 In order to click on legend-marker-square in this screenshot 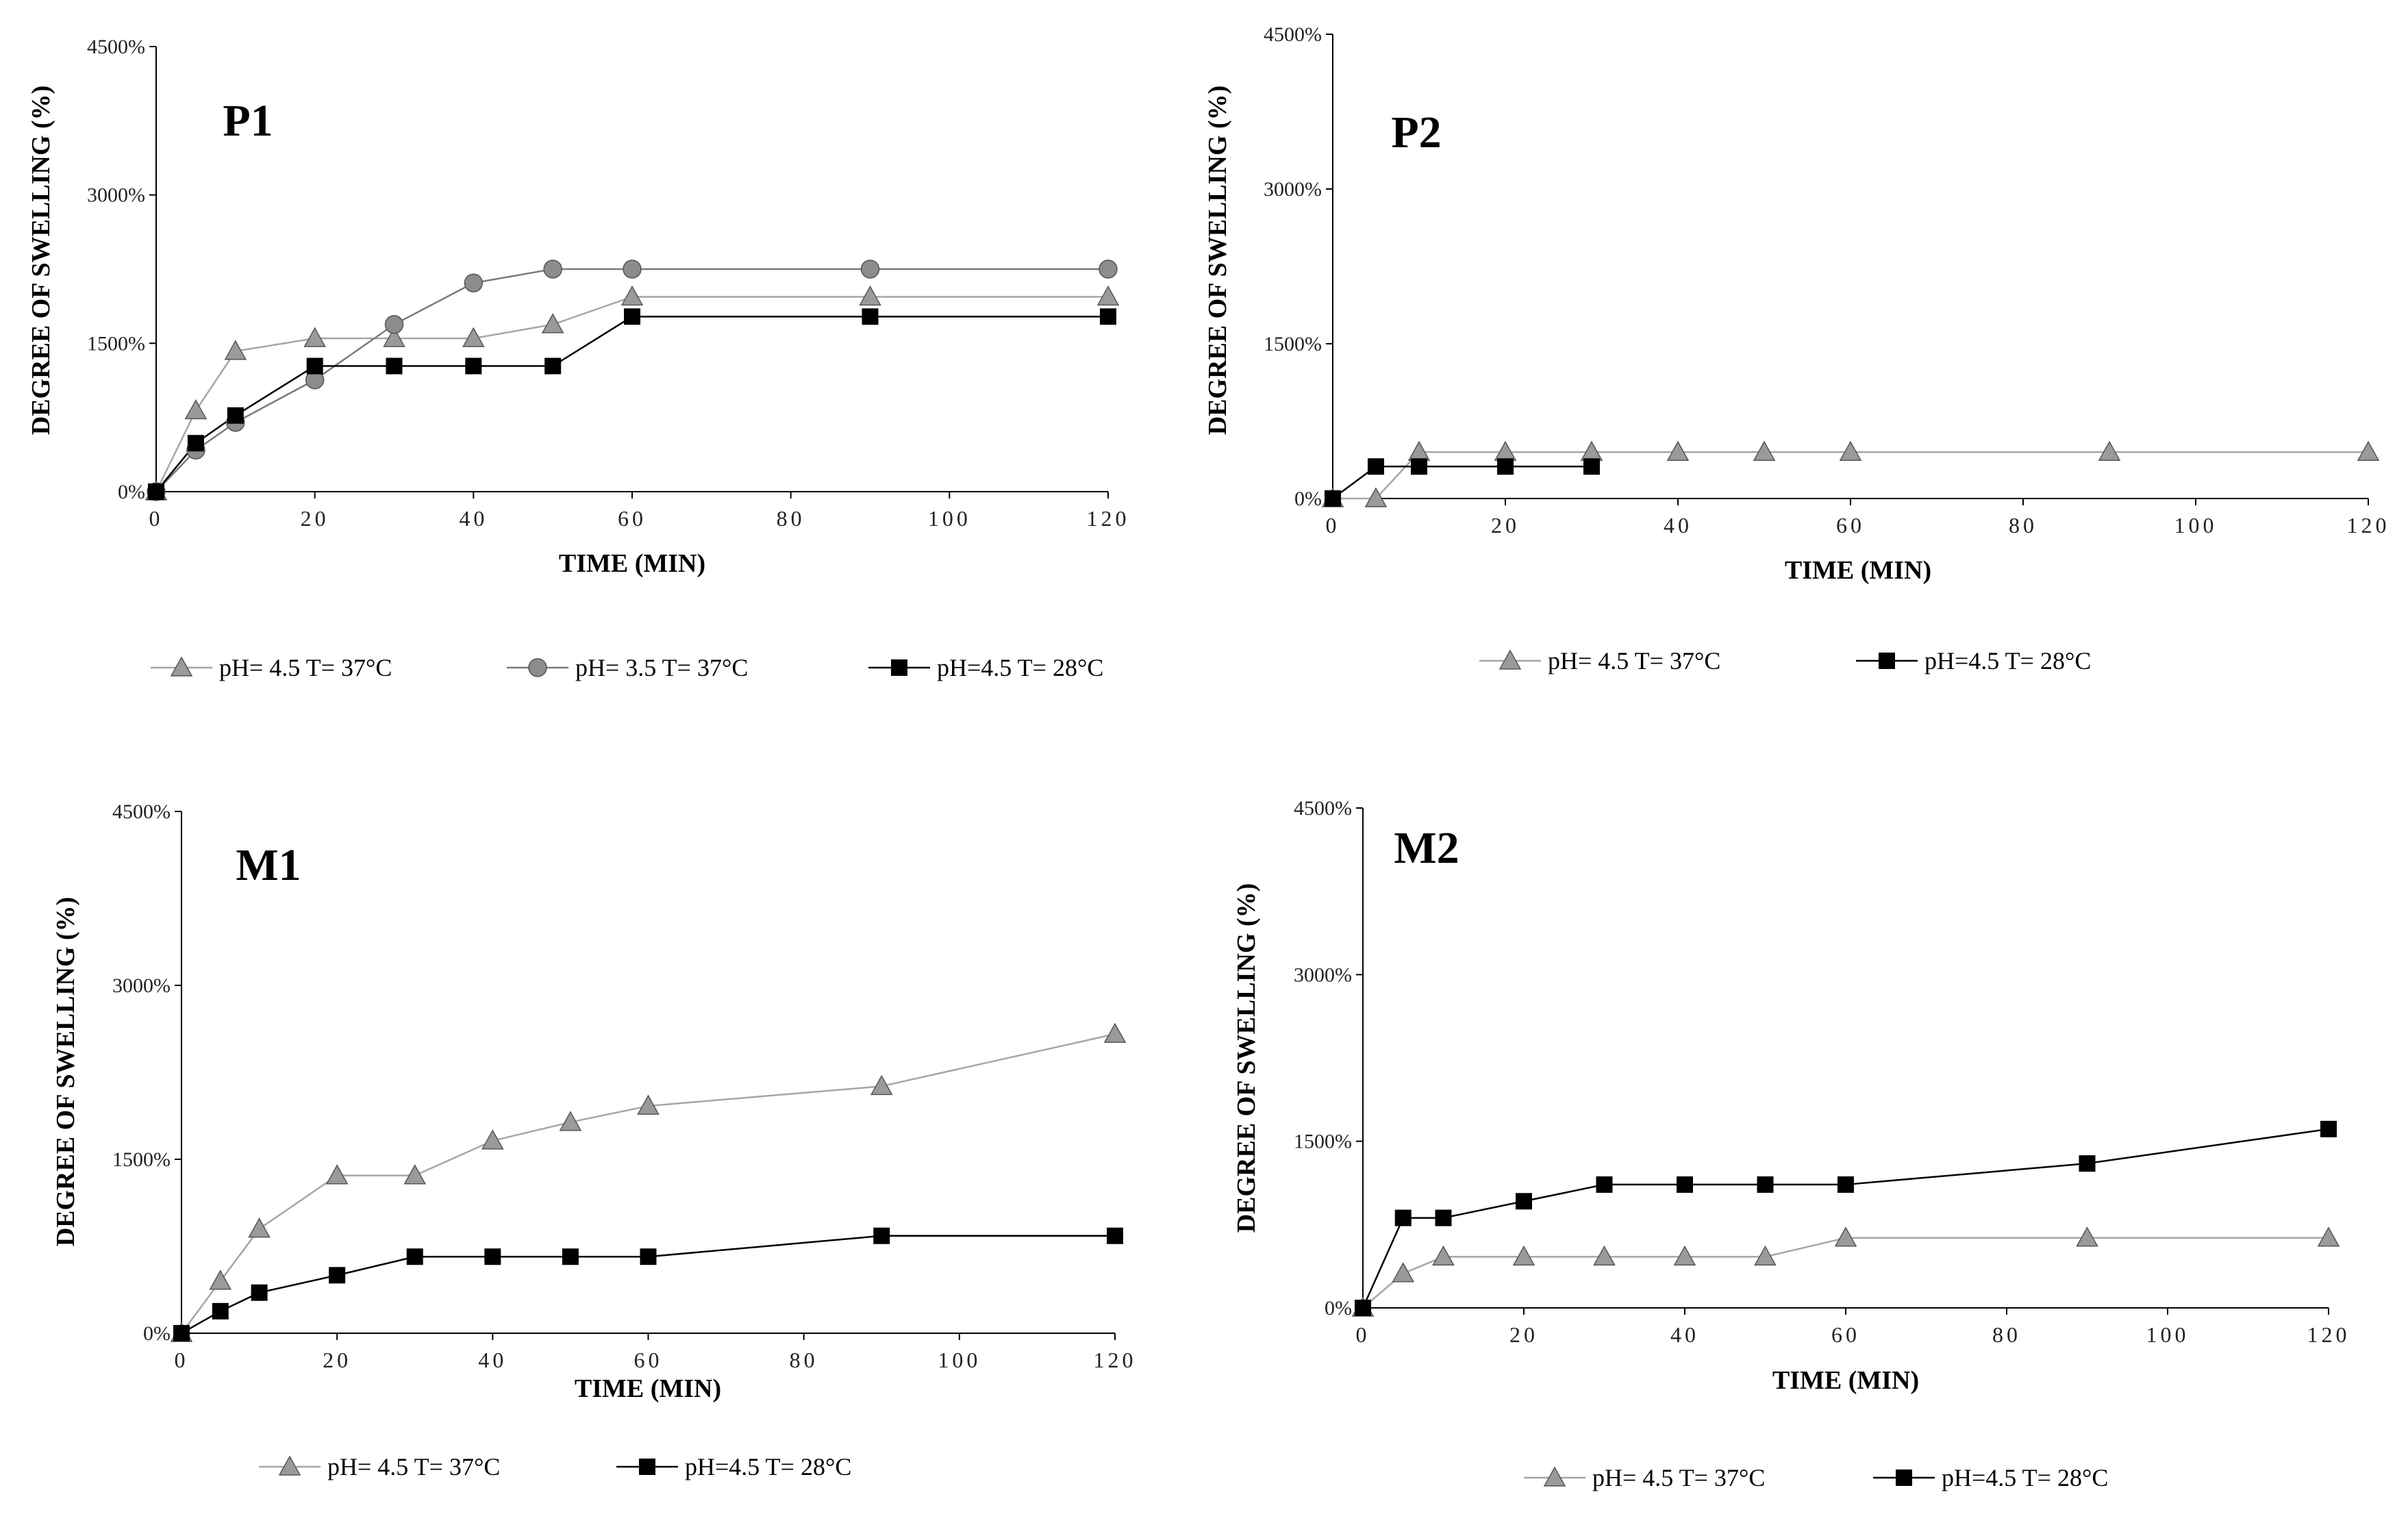, I will do `click(1887, 661)`.